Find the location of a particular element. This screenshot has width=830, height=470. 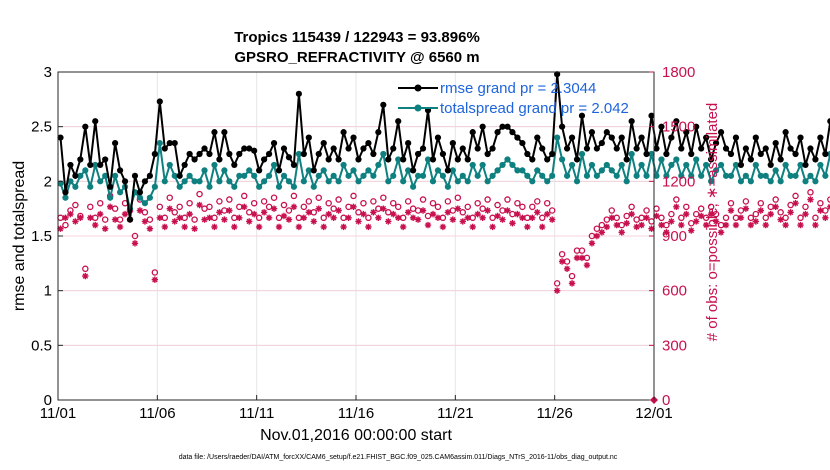

legend-rmse-marker is located at coordinates (418, 88).